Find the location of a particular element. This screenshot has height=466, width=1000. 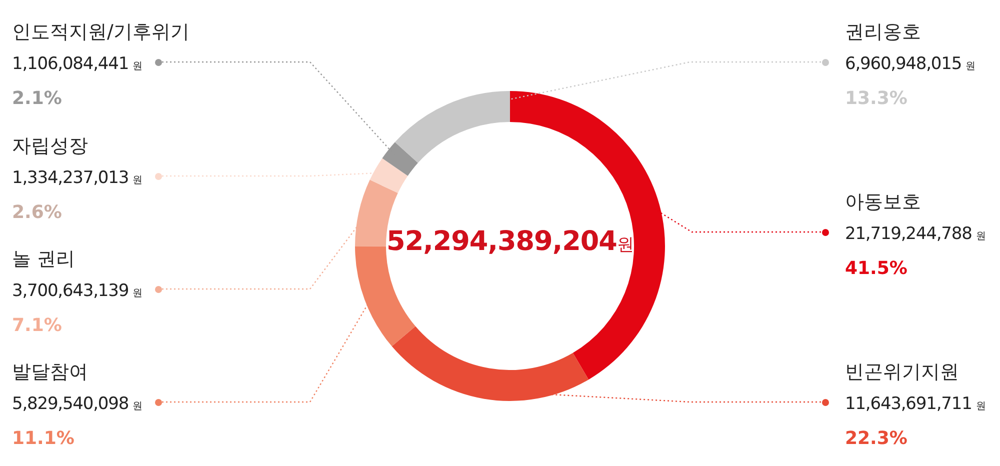

text: 7.1% is located at coordinates (37, 326).